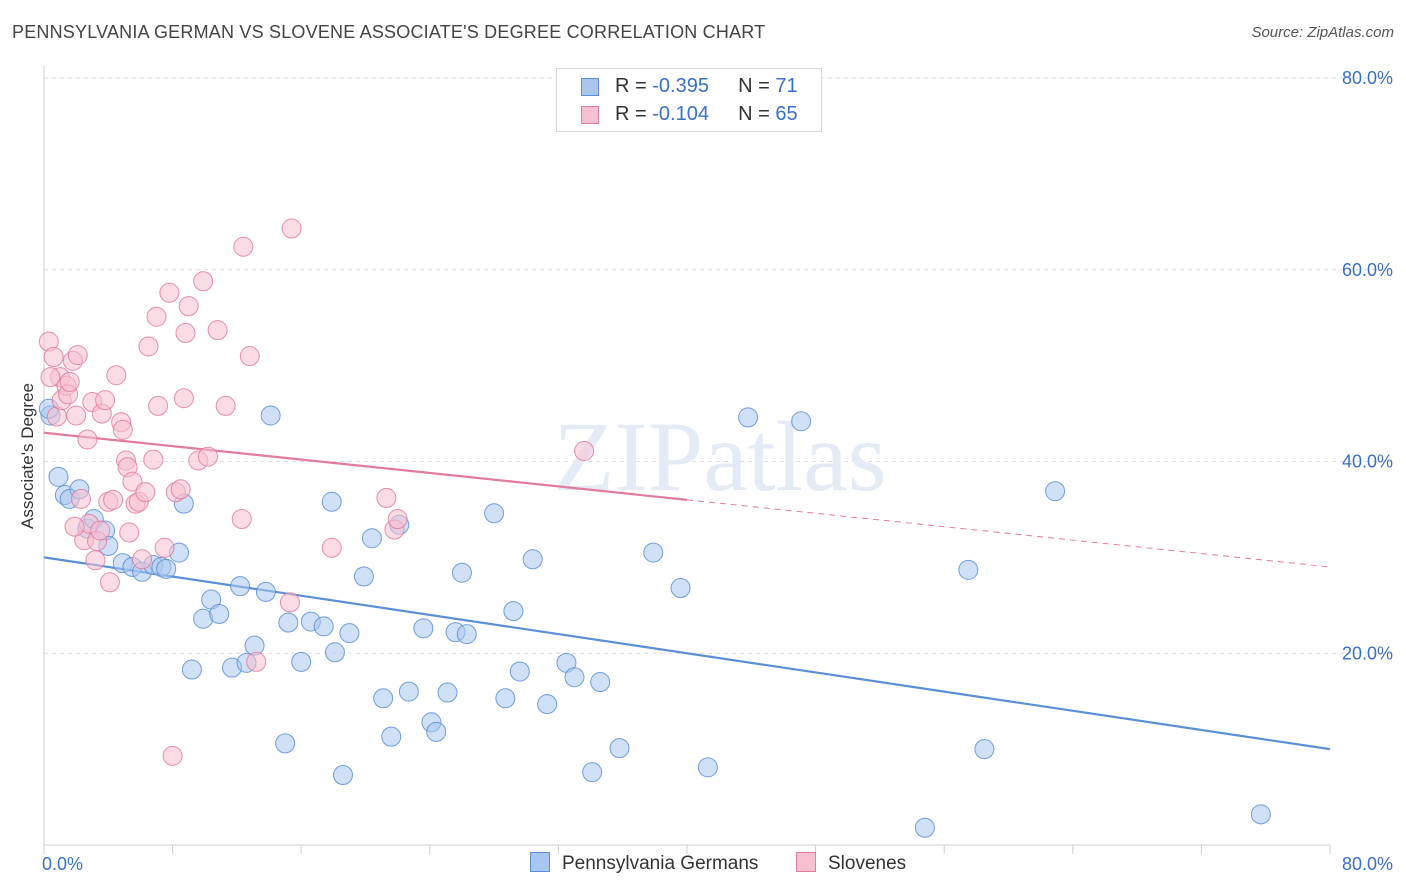  I want to click on bottom-legend-swatch-pink, so click(806, 862).